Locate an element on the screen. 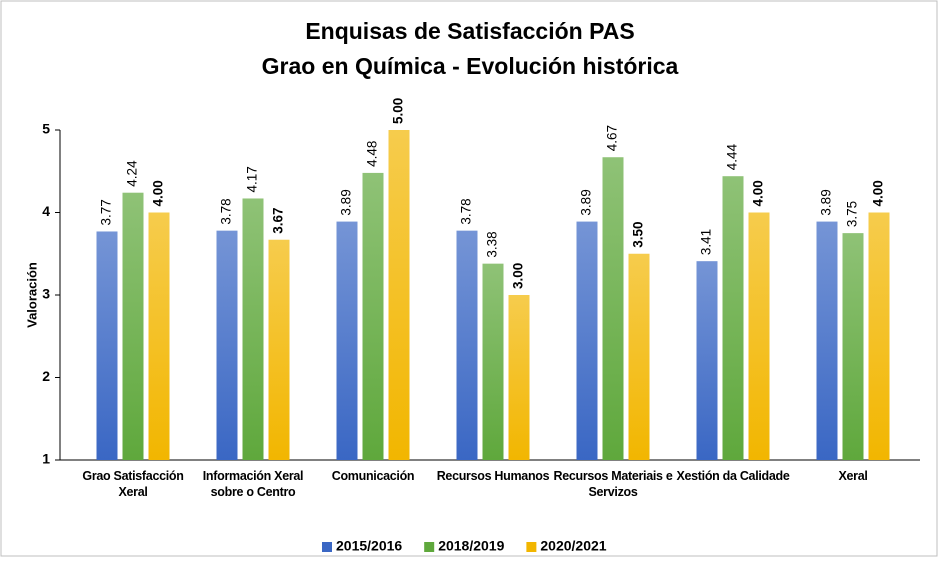 Image resolution: width=939 pixels, height=563 pixels. x-tick-label-box: Recursos Humanos is located at coordinates (493, 476).